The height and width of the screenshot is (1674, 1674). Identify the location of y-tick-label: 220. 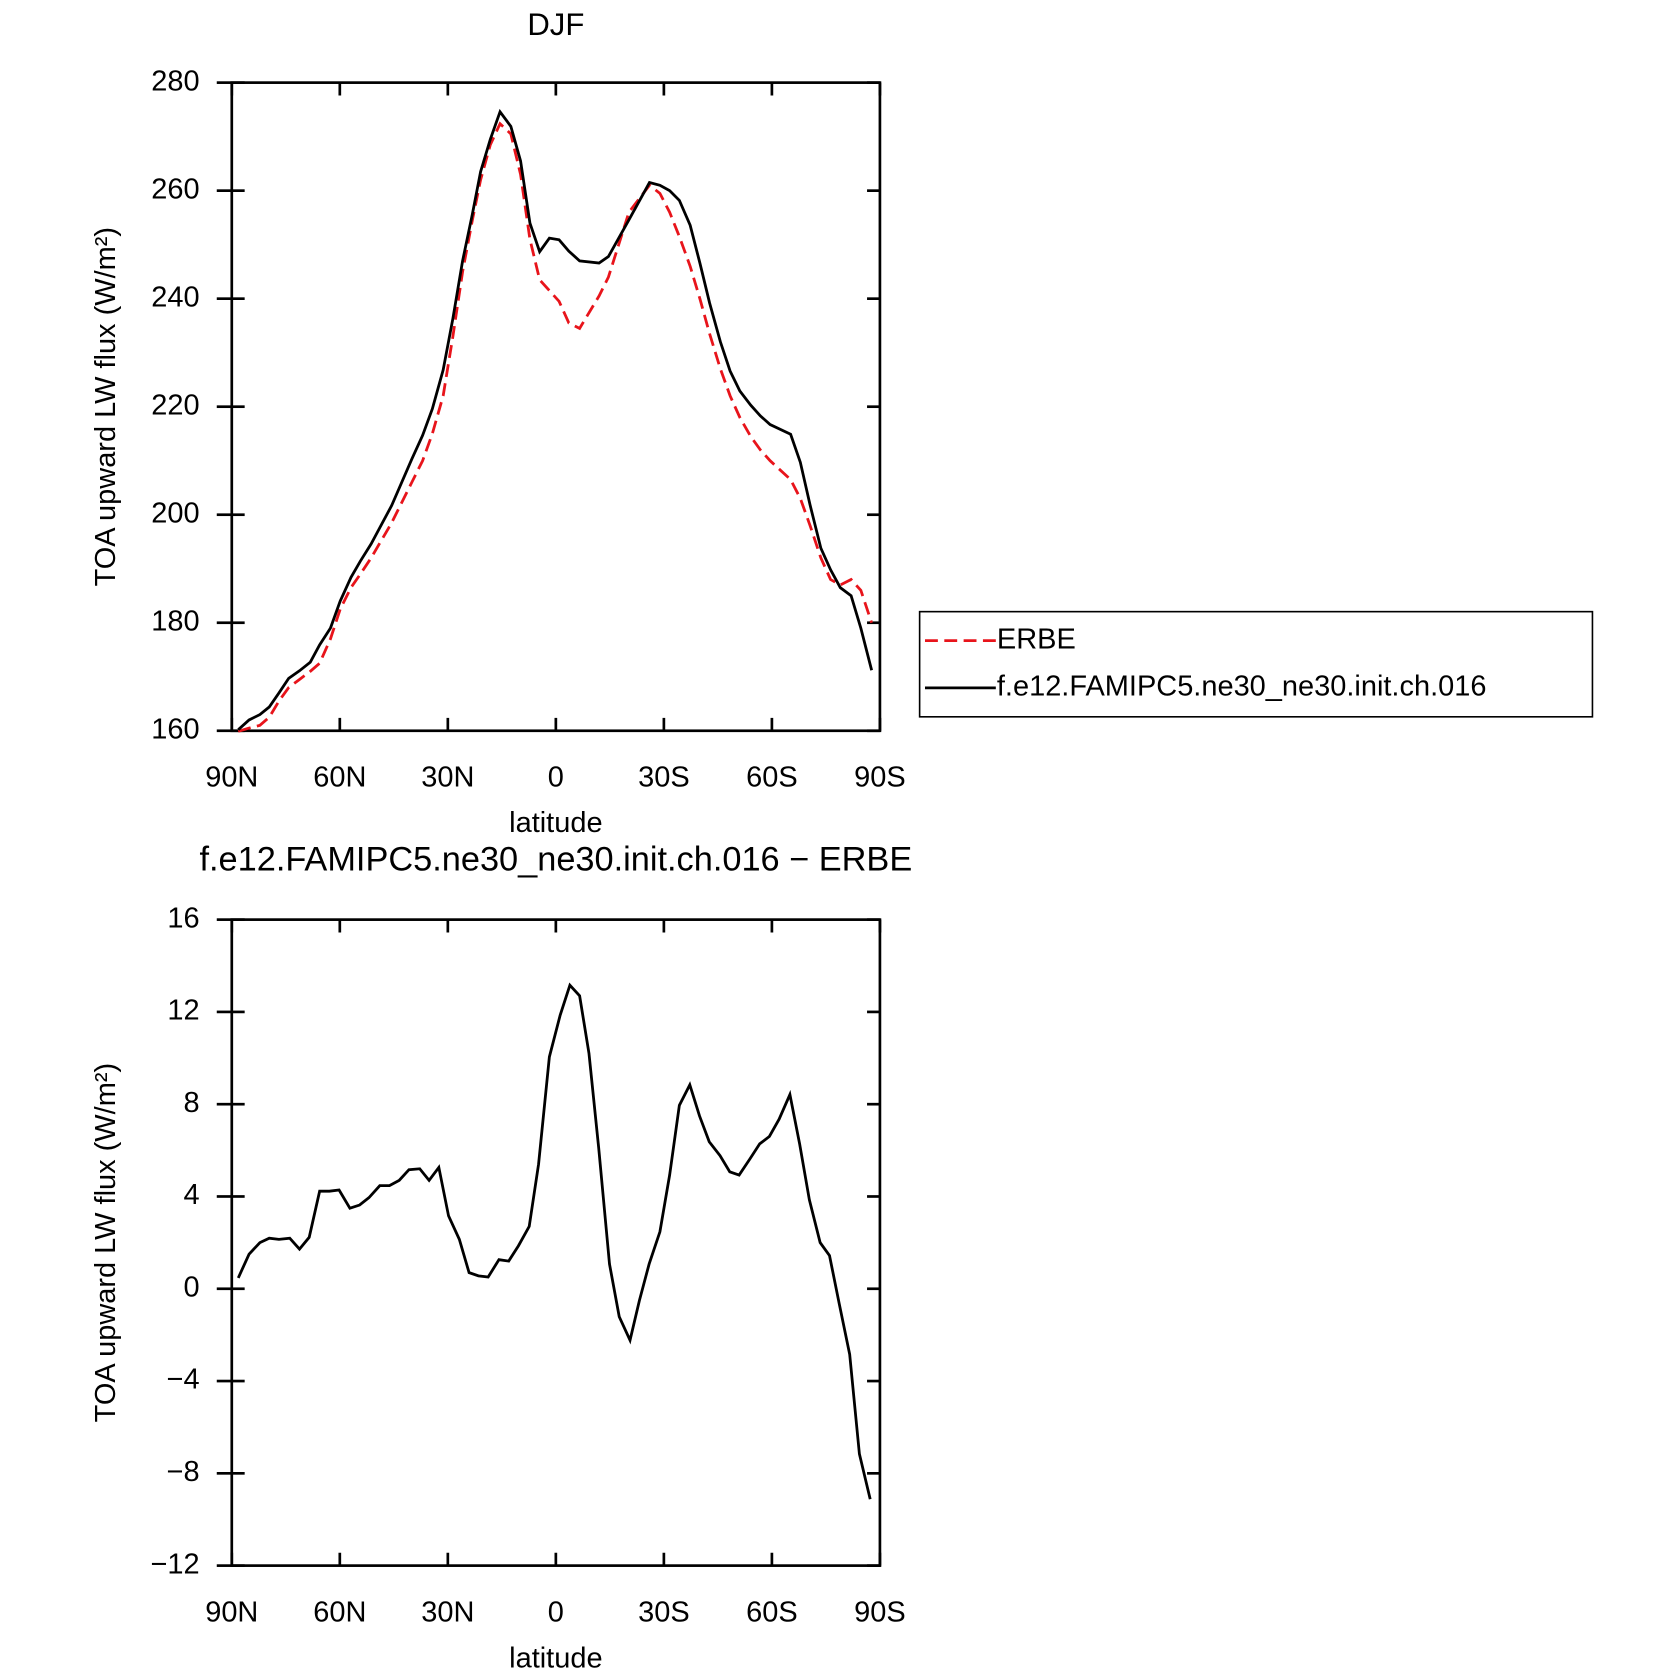
(175, 405).